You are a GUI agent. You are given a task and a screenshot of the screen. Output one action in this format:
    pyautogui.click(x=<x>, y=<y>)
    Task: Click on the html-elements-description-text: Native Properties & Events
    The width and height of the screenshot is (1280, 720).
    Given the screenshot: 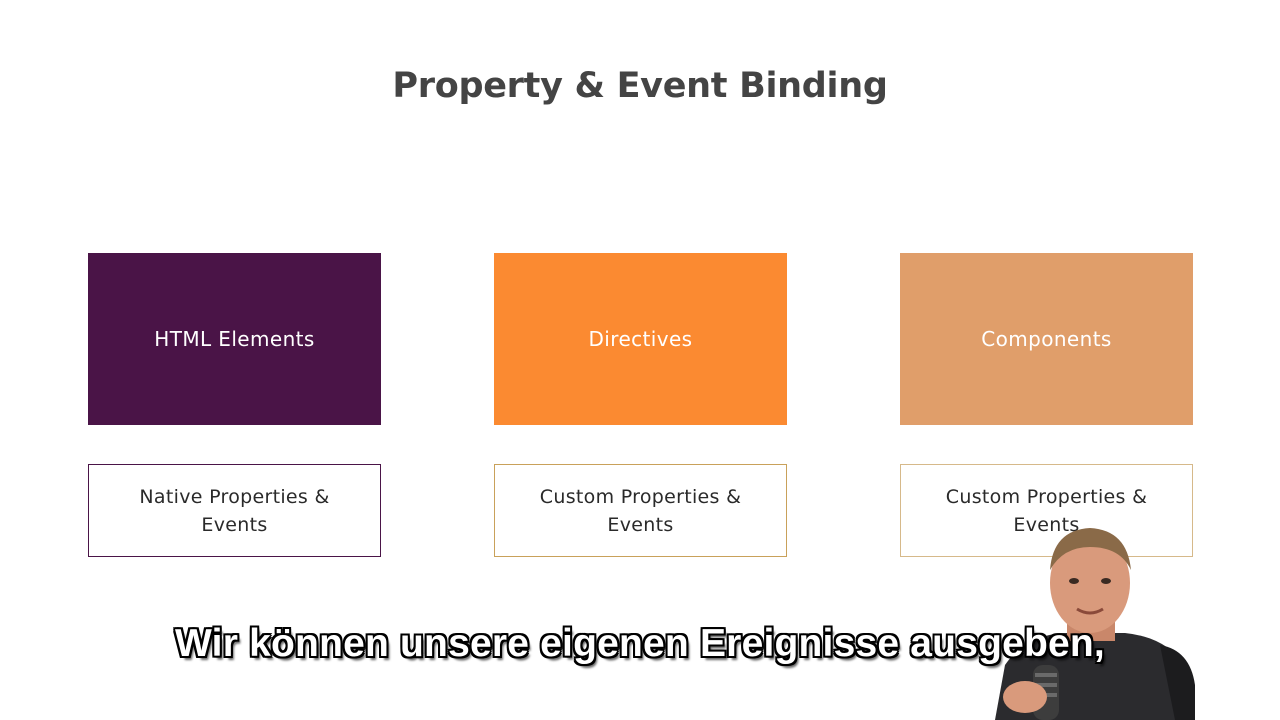 What is the action you would take?
    pyautogui.click(x=234, y=510)
    